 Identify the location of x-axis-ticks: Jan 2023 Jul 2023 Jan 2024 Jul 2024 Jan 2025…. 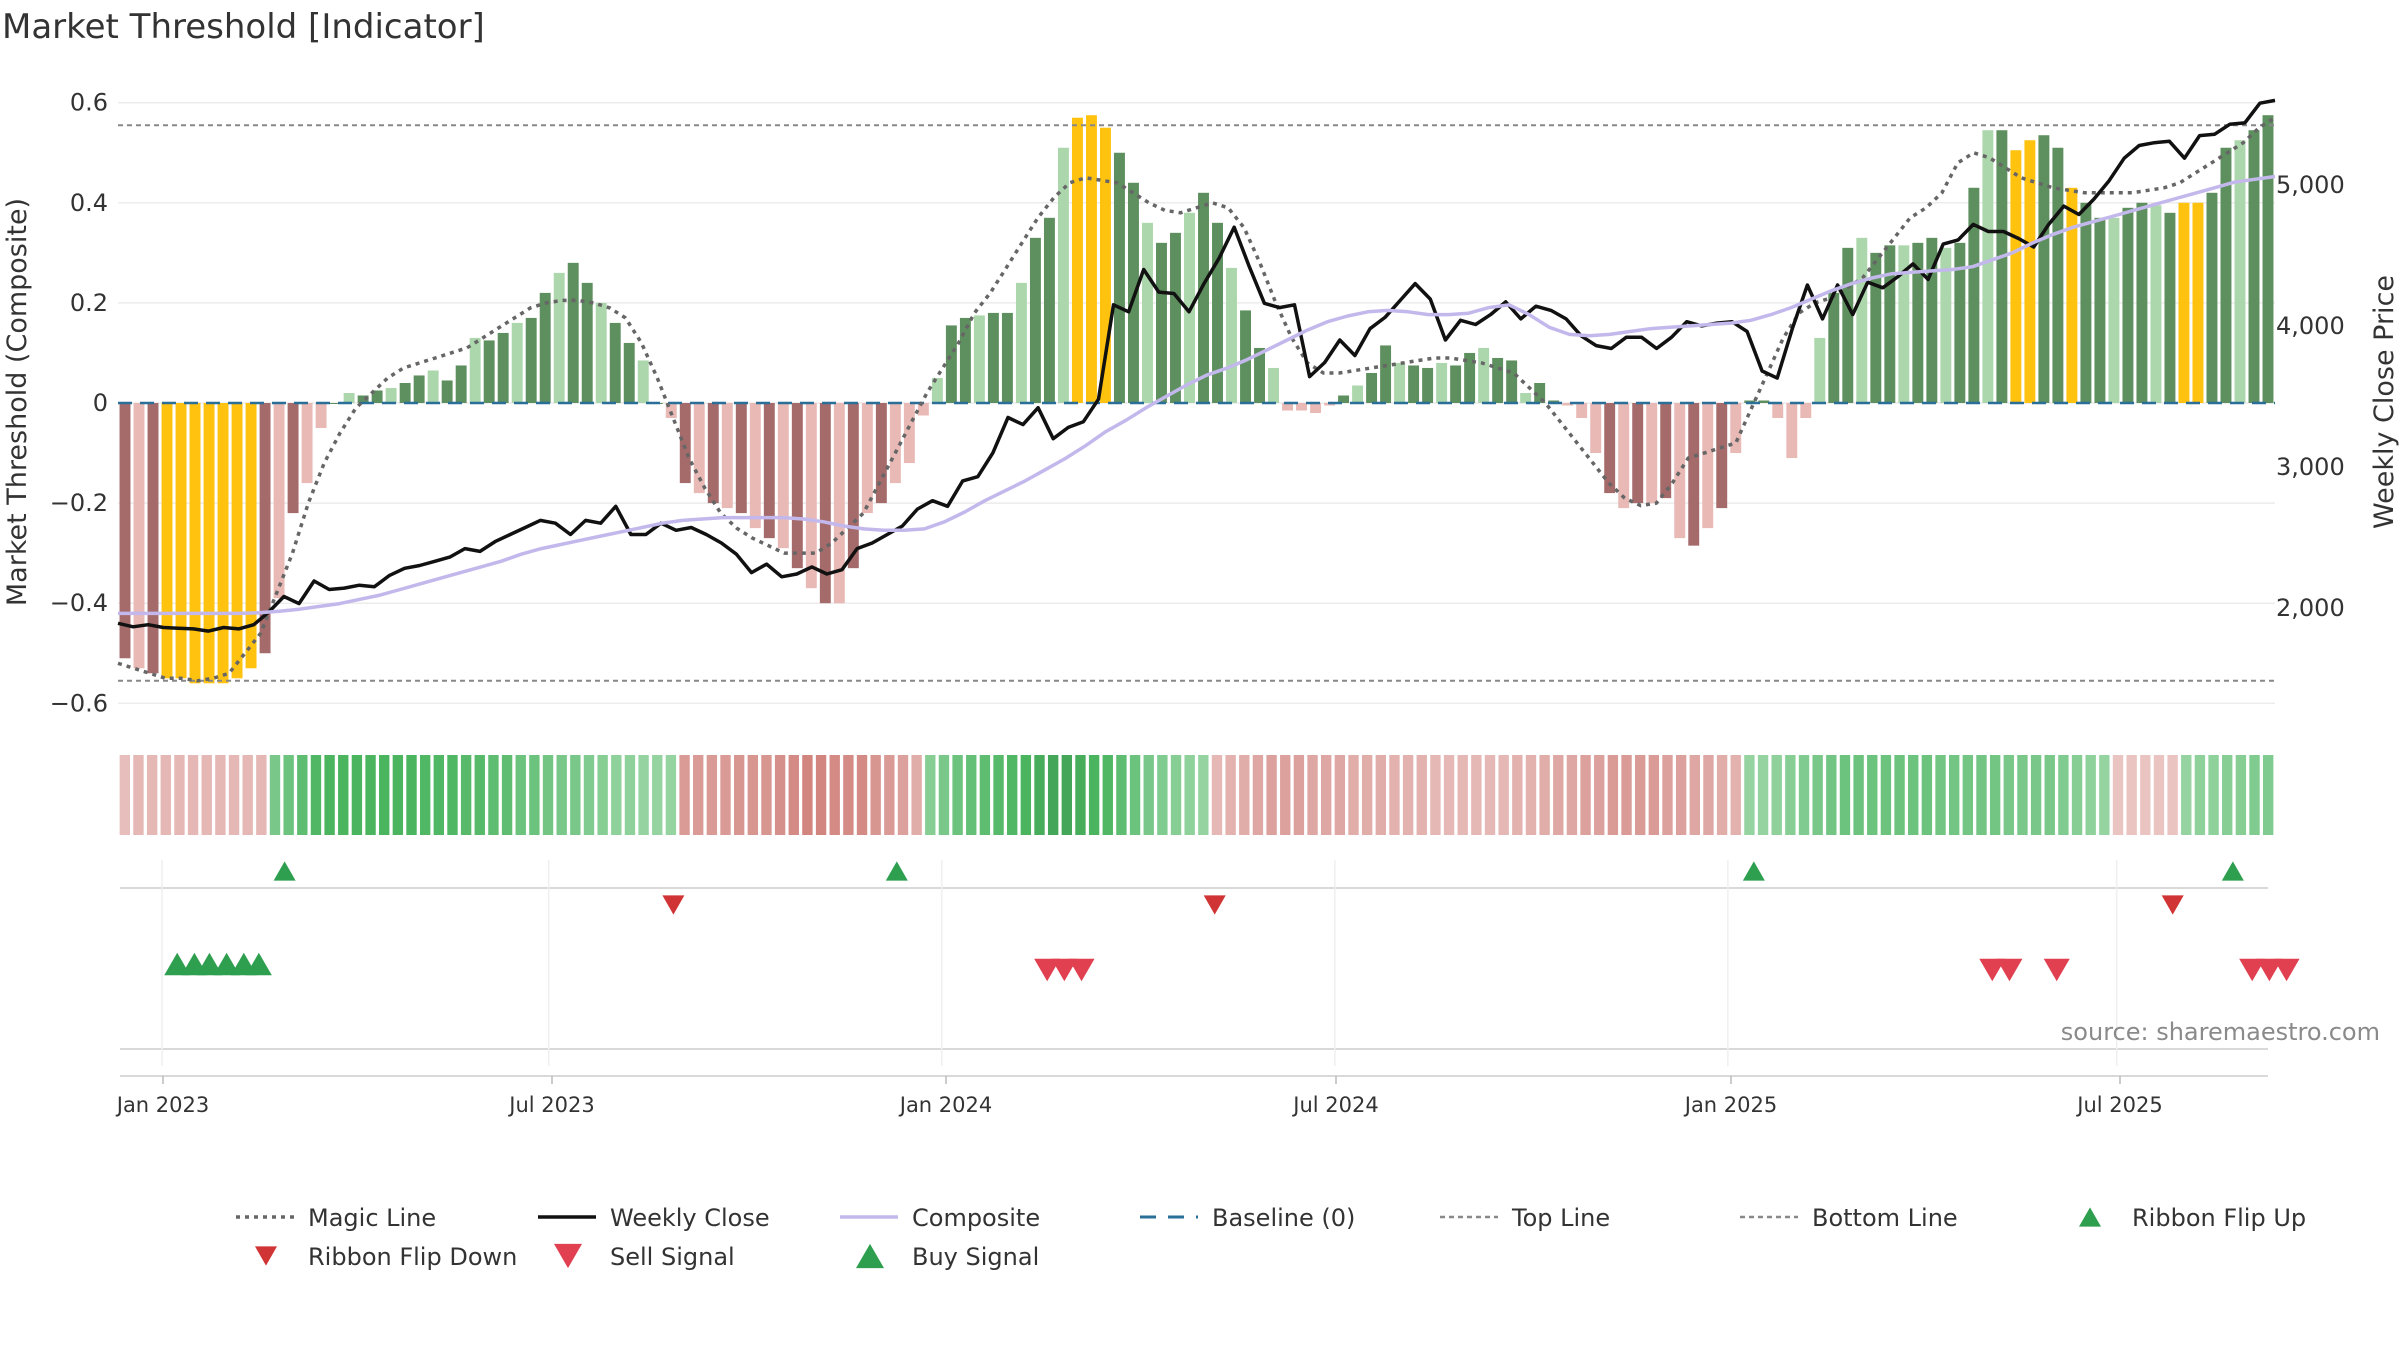
(1139, 1096).